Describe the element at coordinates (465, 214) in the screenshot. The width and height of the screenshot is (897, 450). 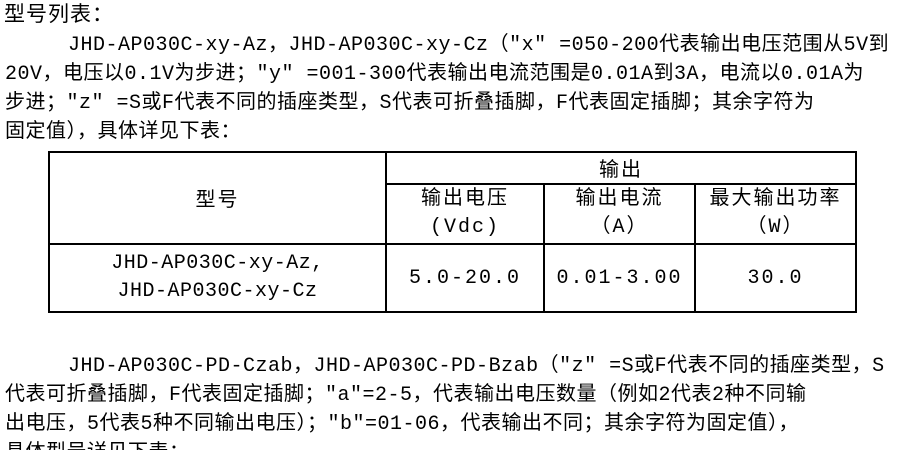
I see `output-voltage-header-cell: 输出电压 (Vdc)` at that location.